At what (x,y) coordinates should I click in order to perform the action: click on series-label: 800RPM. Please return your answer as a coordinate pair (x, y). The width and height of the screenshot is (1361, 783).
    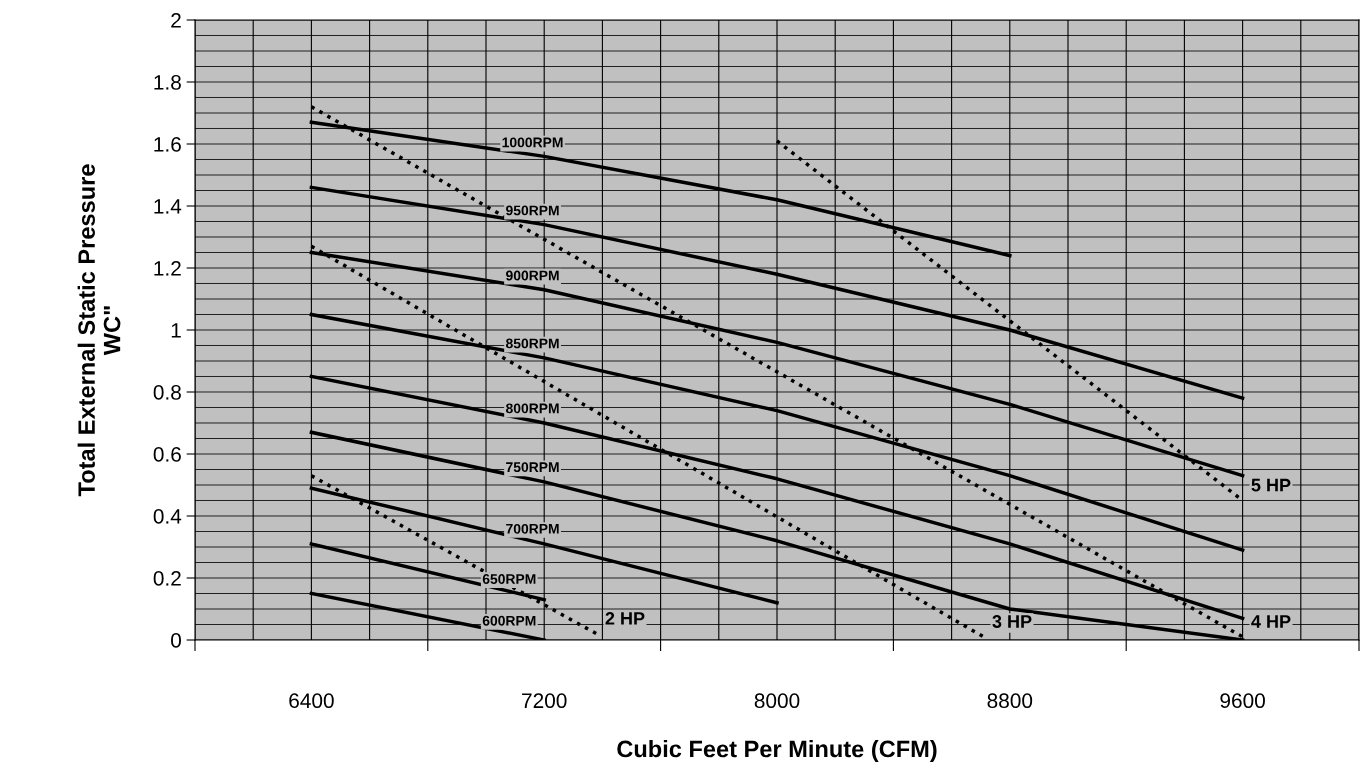
    Looking at the image, I should click on (532, 408).